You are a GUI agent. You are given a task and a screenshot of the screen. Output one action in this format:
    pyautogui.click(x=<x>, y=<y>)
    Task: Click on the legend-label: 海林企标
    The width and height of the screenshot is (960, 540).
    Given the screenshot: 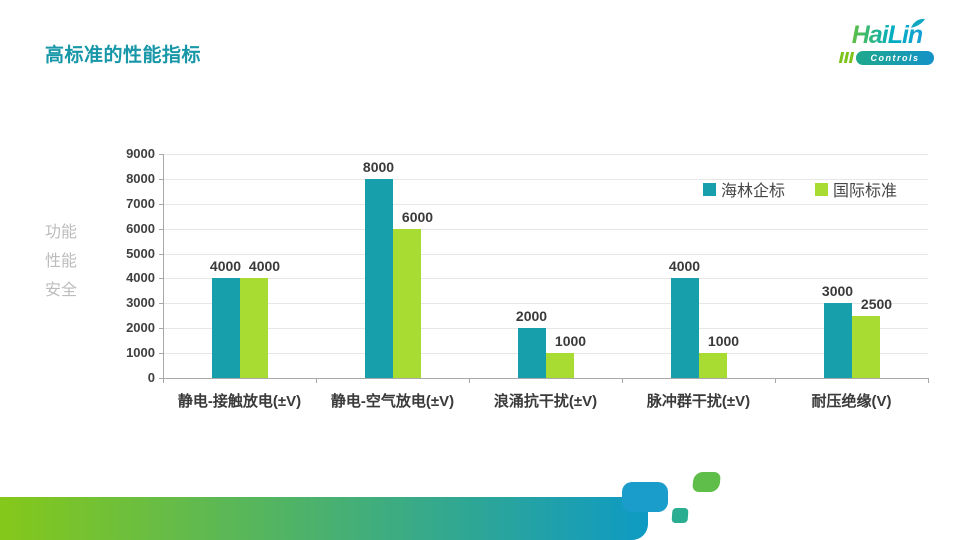 What is the action you would take?
    pyautogui.click(x=753, y=191)
    